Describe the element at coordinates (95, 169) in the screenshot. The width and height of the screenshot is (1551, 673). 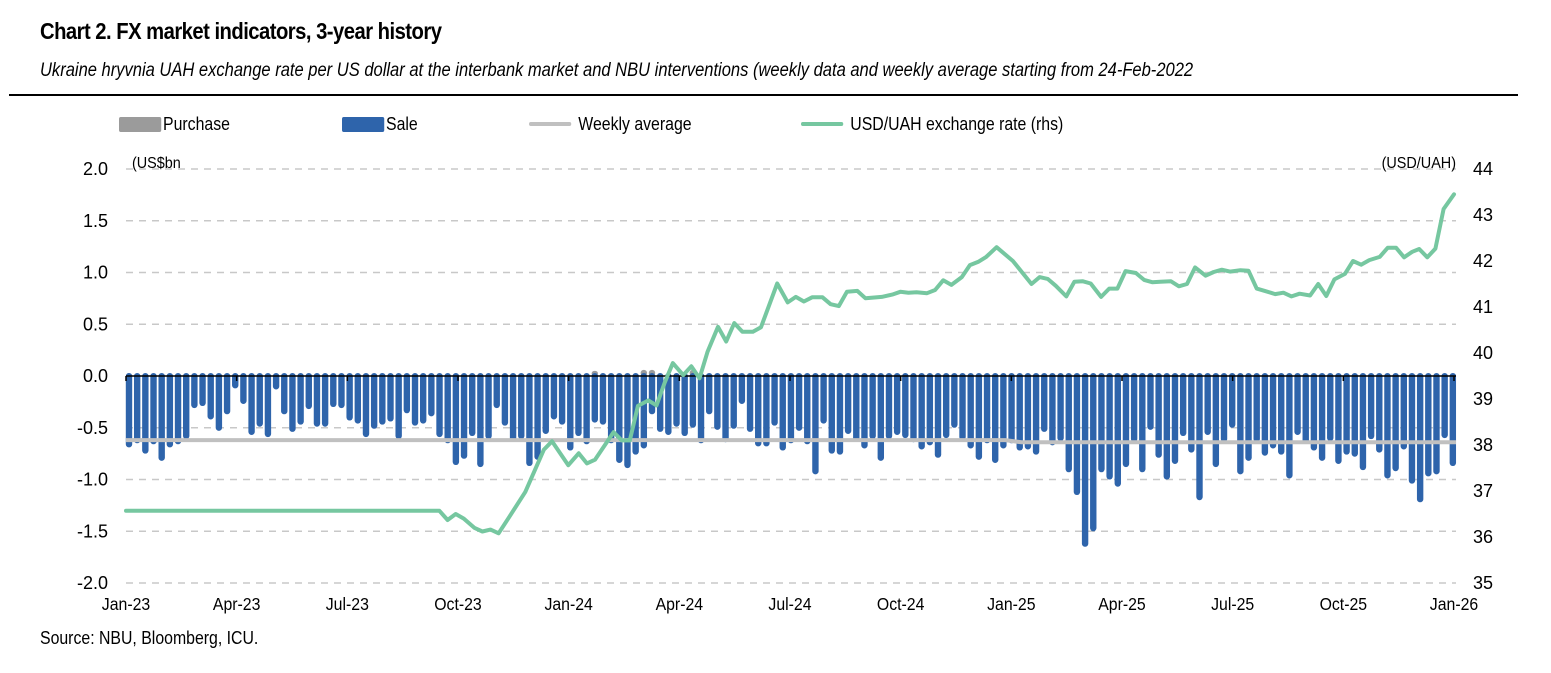
I see `y-tick-label-left: 2.0` at that location.